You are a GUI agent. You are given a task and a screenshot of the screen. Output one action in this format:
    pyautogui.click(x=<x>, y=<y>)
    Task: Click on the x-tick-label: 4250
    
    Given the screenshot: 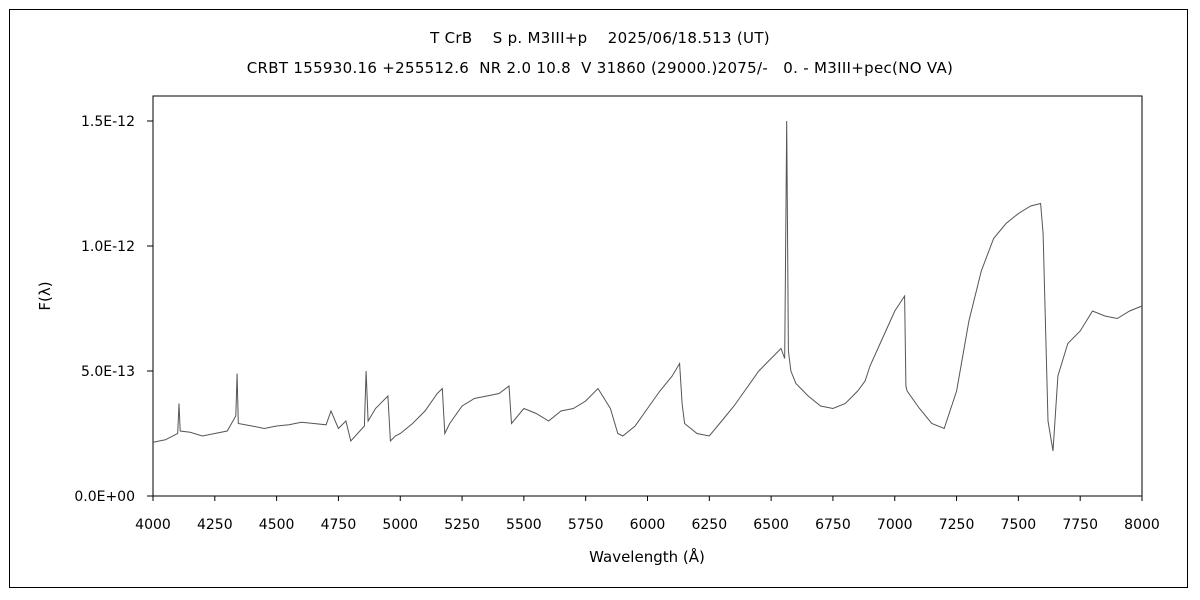 What is the action you would take?
    pyautogui.click(x=215, y=525)
    